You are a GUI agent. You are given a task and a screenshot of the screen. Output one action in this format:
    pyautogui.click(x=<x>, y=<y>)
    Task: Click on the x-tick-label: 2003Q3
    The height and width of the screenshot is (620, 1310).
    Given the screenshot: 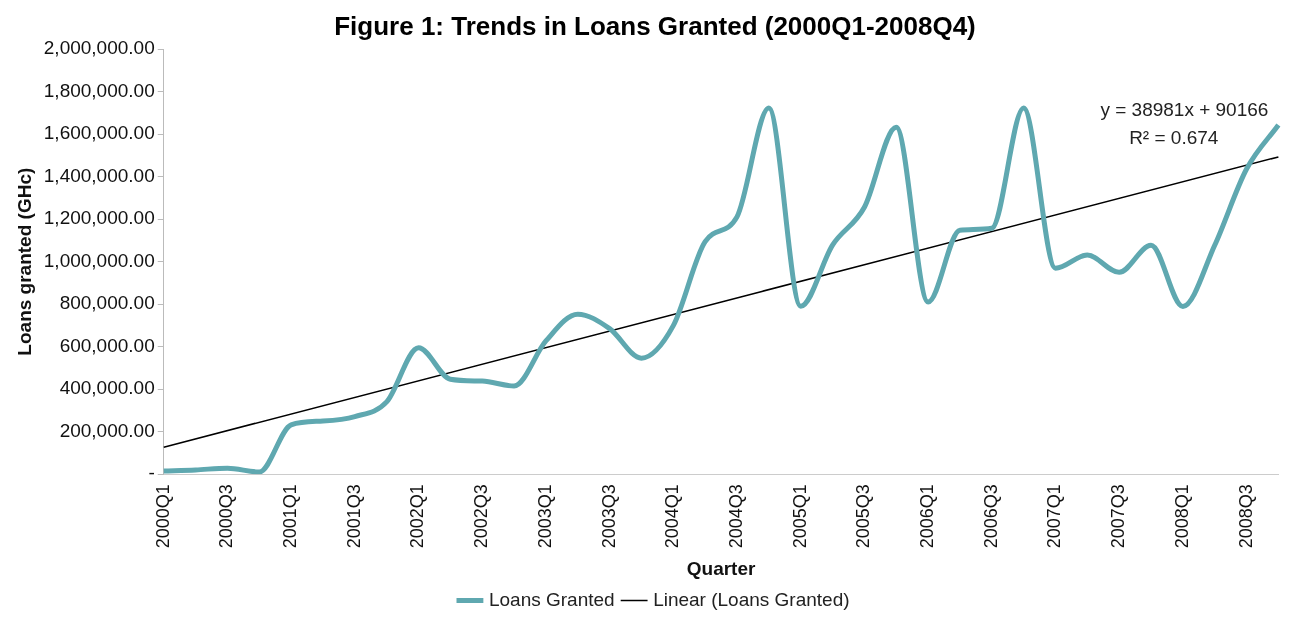 What is the action you would take?
    pyautogui.click(x=608, y=516)
    